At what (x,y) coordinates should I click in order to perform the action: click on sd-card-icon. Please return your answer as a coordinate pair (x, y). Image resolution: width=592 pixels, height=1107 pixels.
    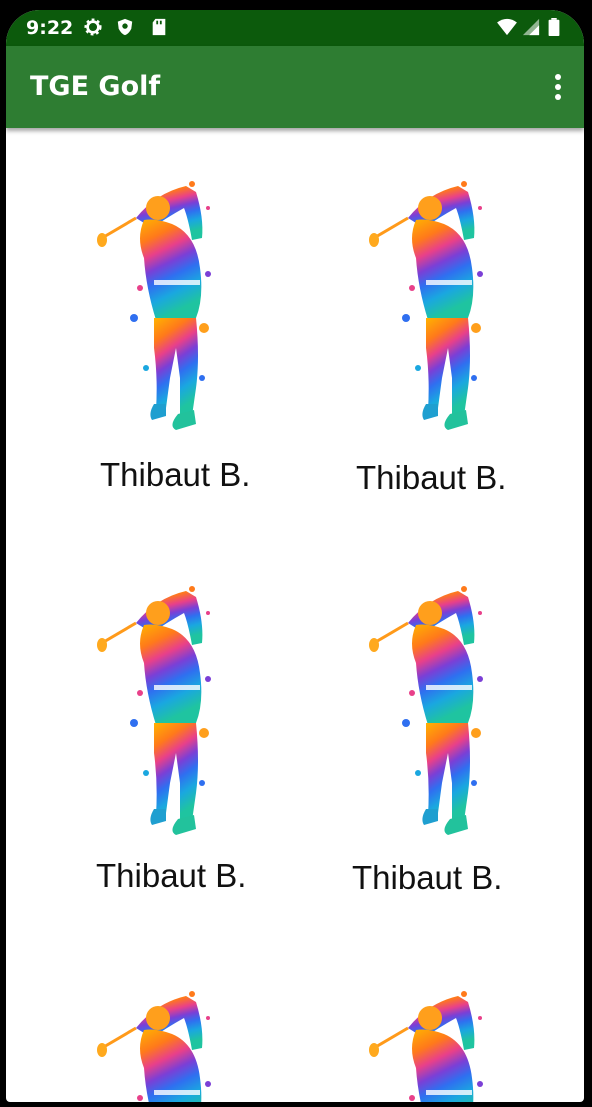
    Looking at the image, I should click on (159, 27).